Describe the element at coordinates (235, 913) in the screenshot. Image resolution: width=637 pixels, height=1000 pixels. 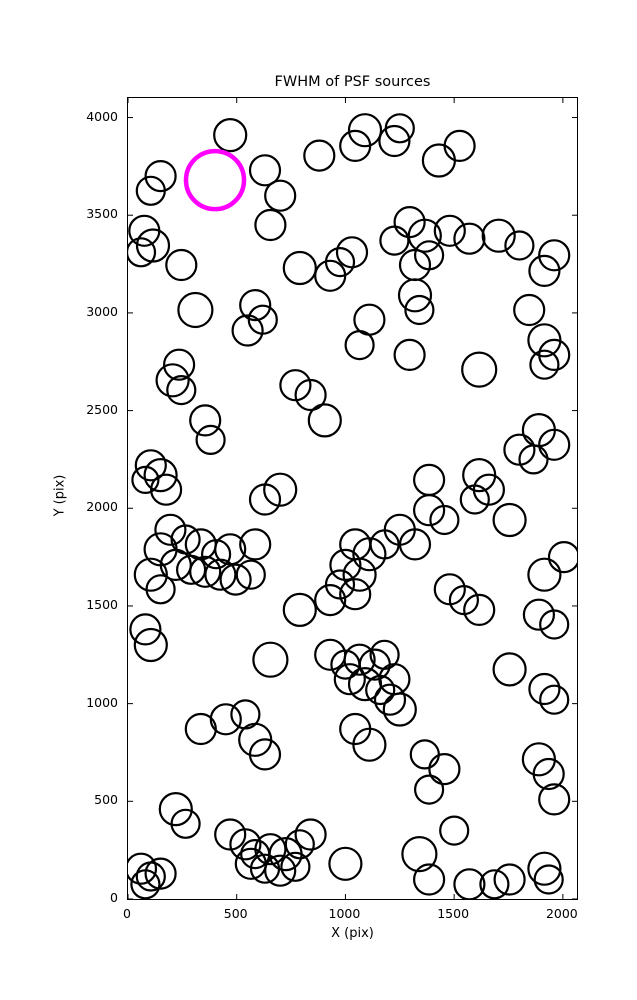
I see `x-tick-label: 500` at that location.